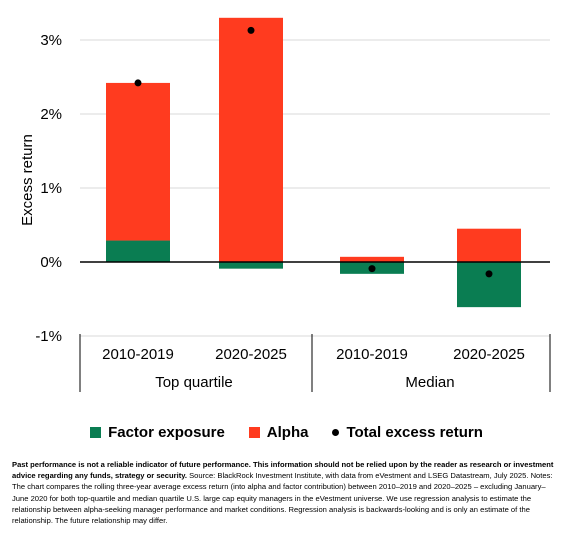  Describe the element at coordinates (51, 40) in the screenshot. I see `y-tick-label: 3%` at that location.